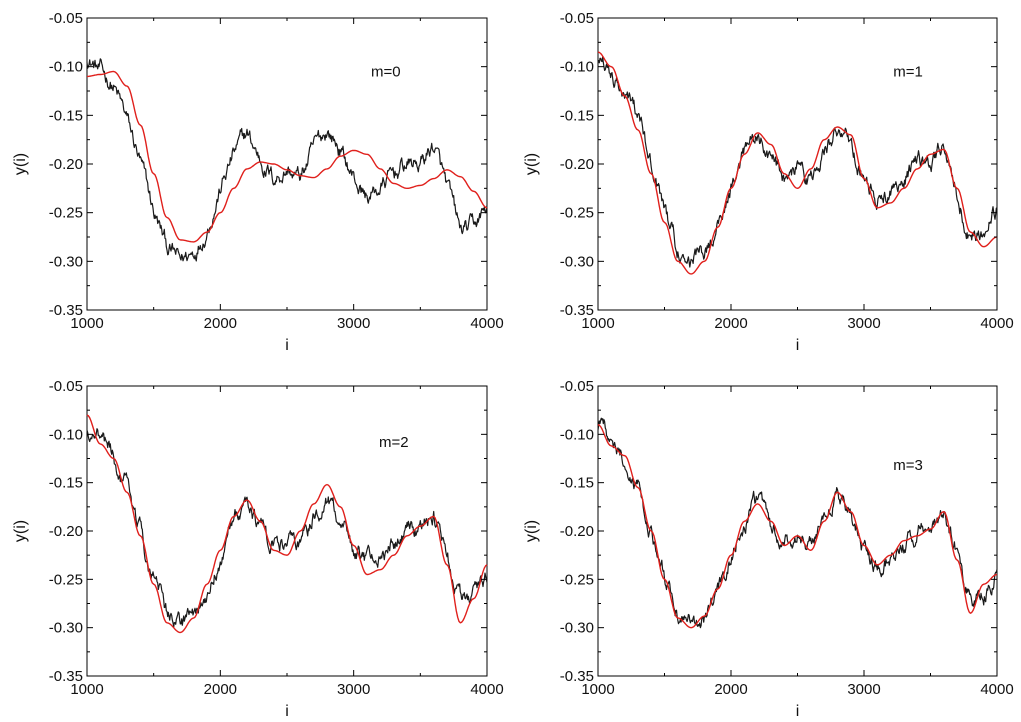 This screenshot has height=722, width=1021. Describe the element at coordinates (908, 71) in the screenshot. I see `panel-label: m=1` at that location.